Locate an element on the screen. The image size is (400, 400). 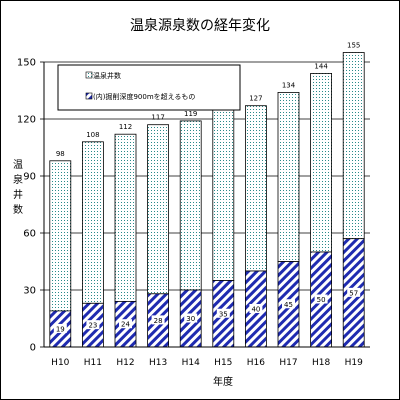
y-tick-label: 120 is located at coordinates (26, 120).